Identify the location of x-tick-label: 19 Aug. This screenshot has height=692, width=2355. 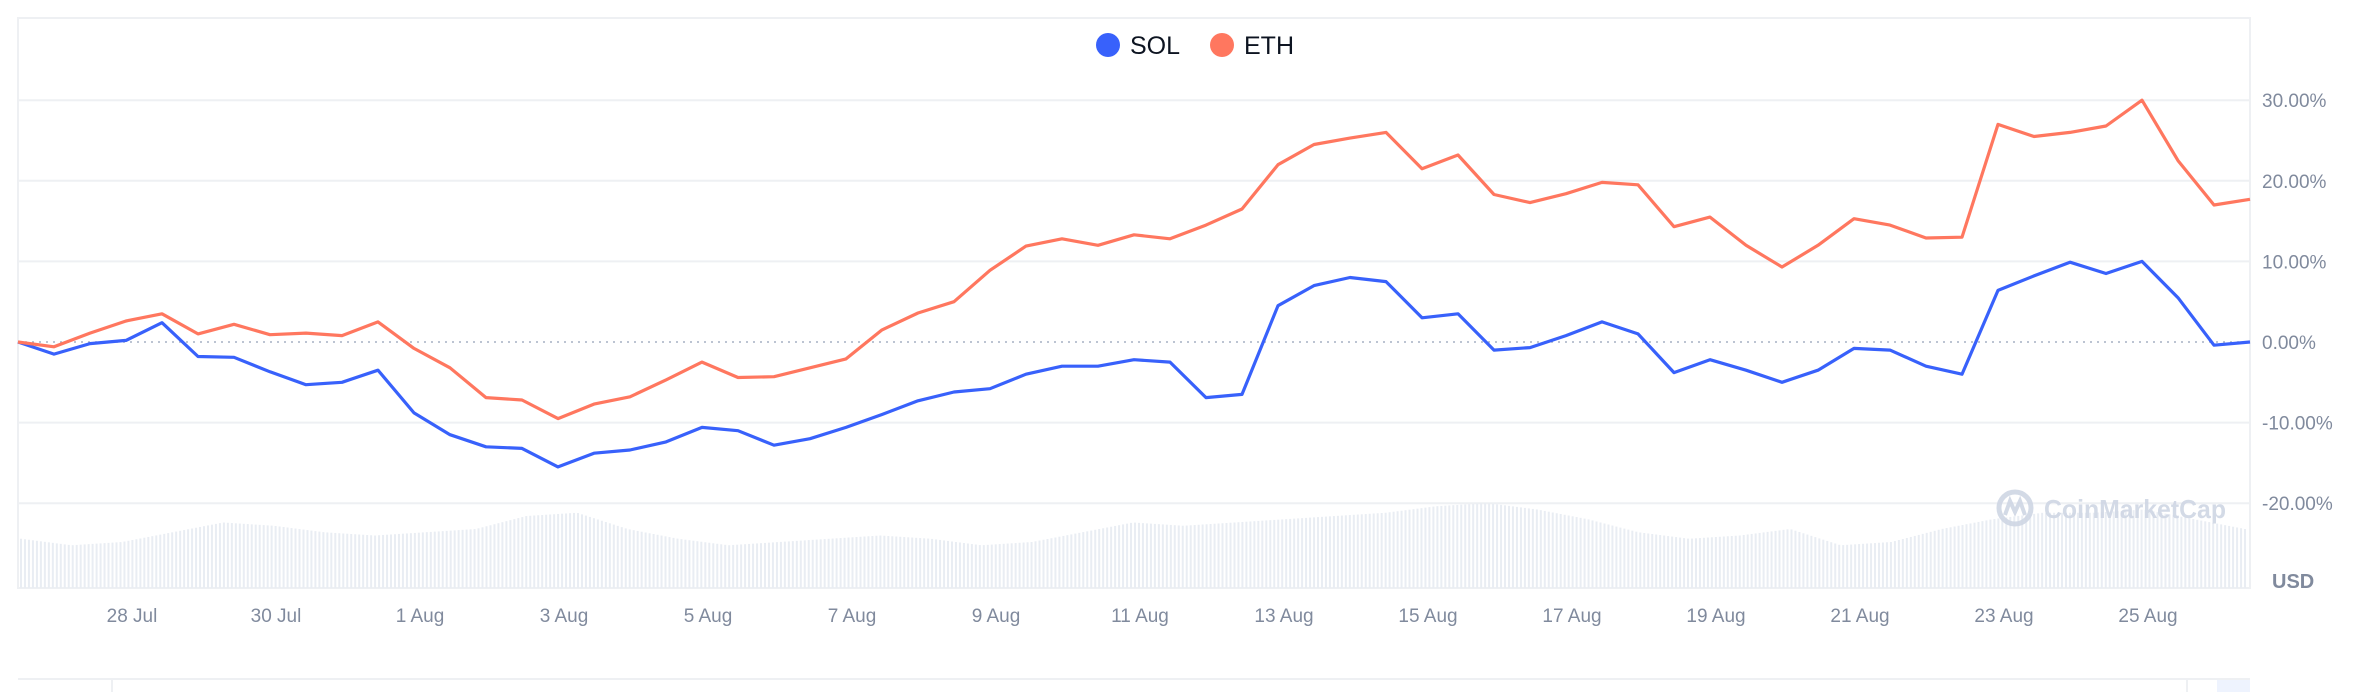
(1715, 616).